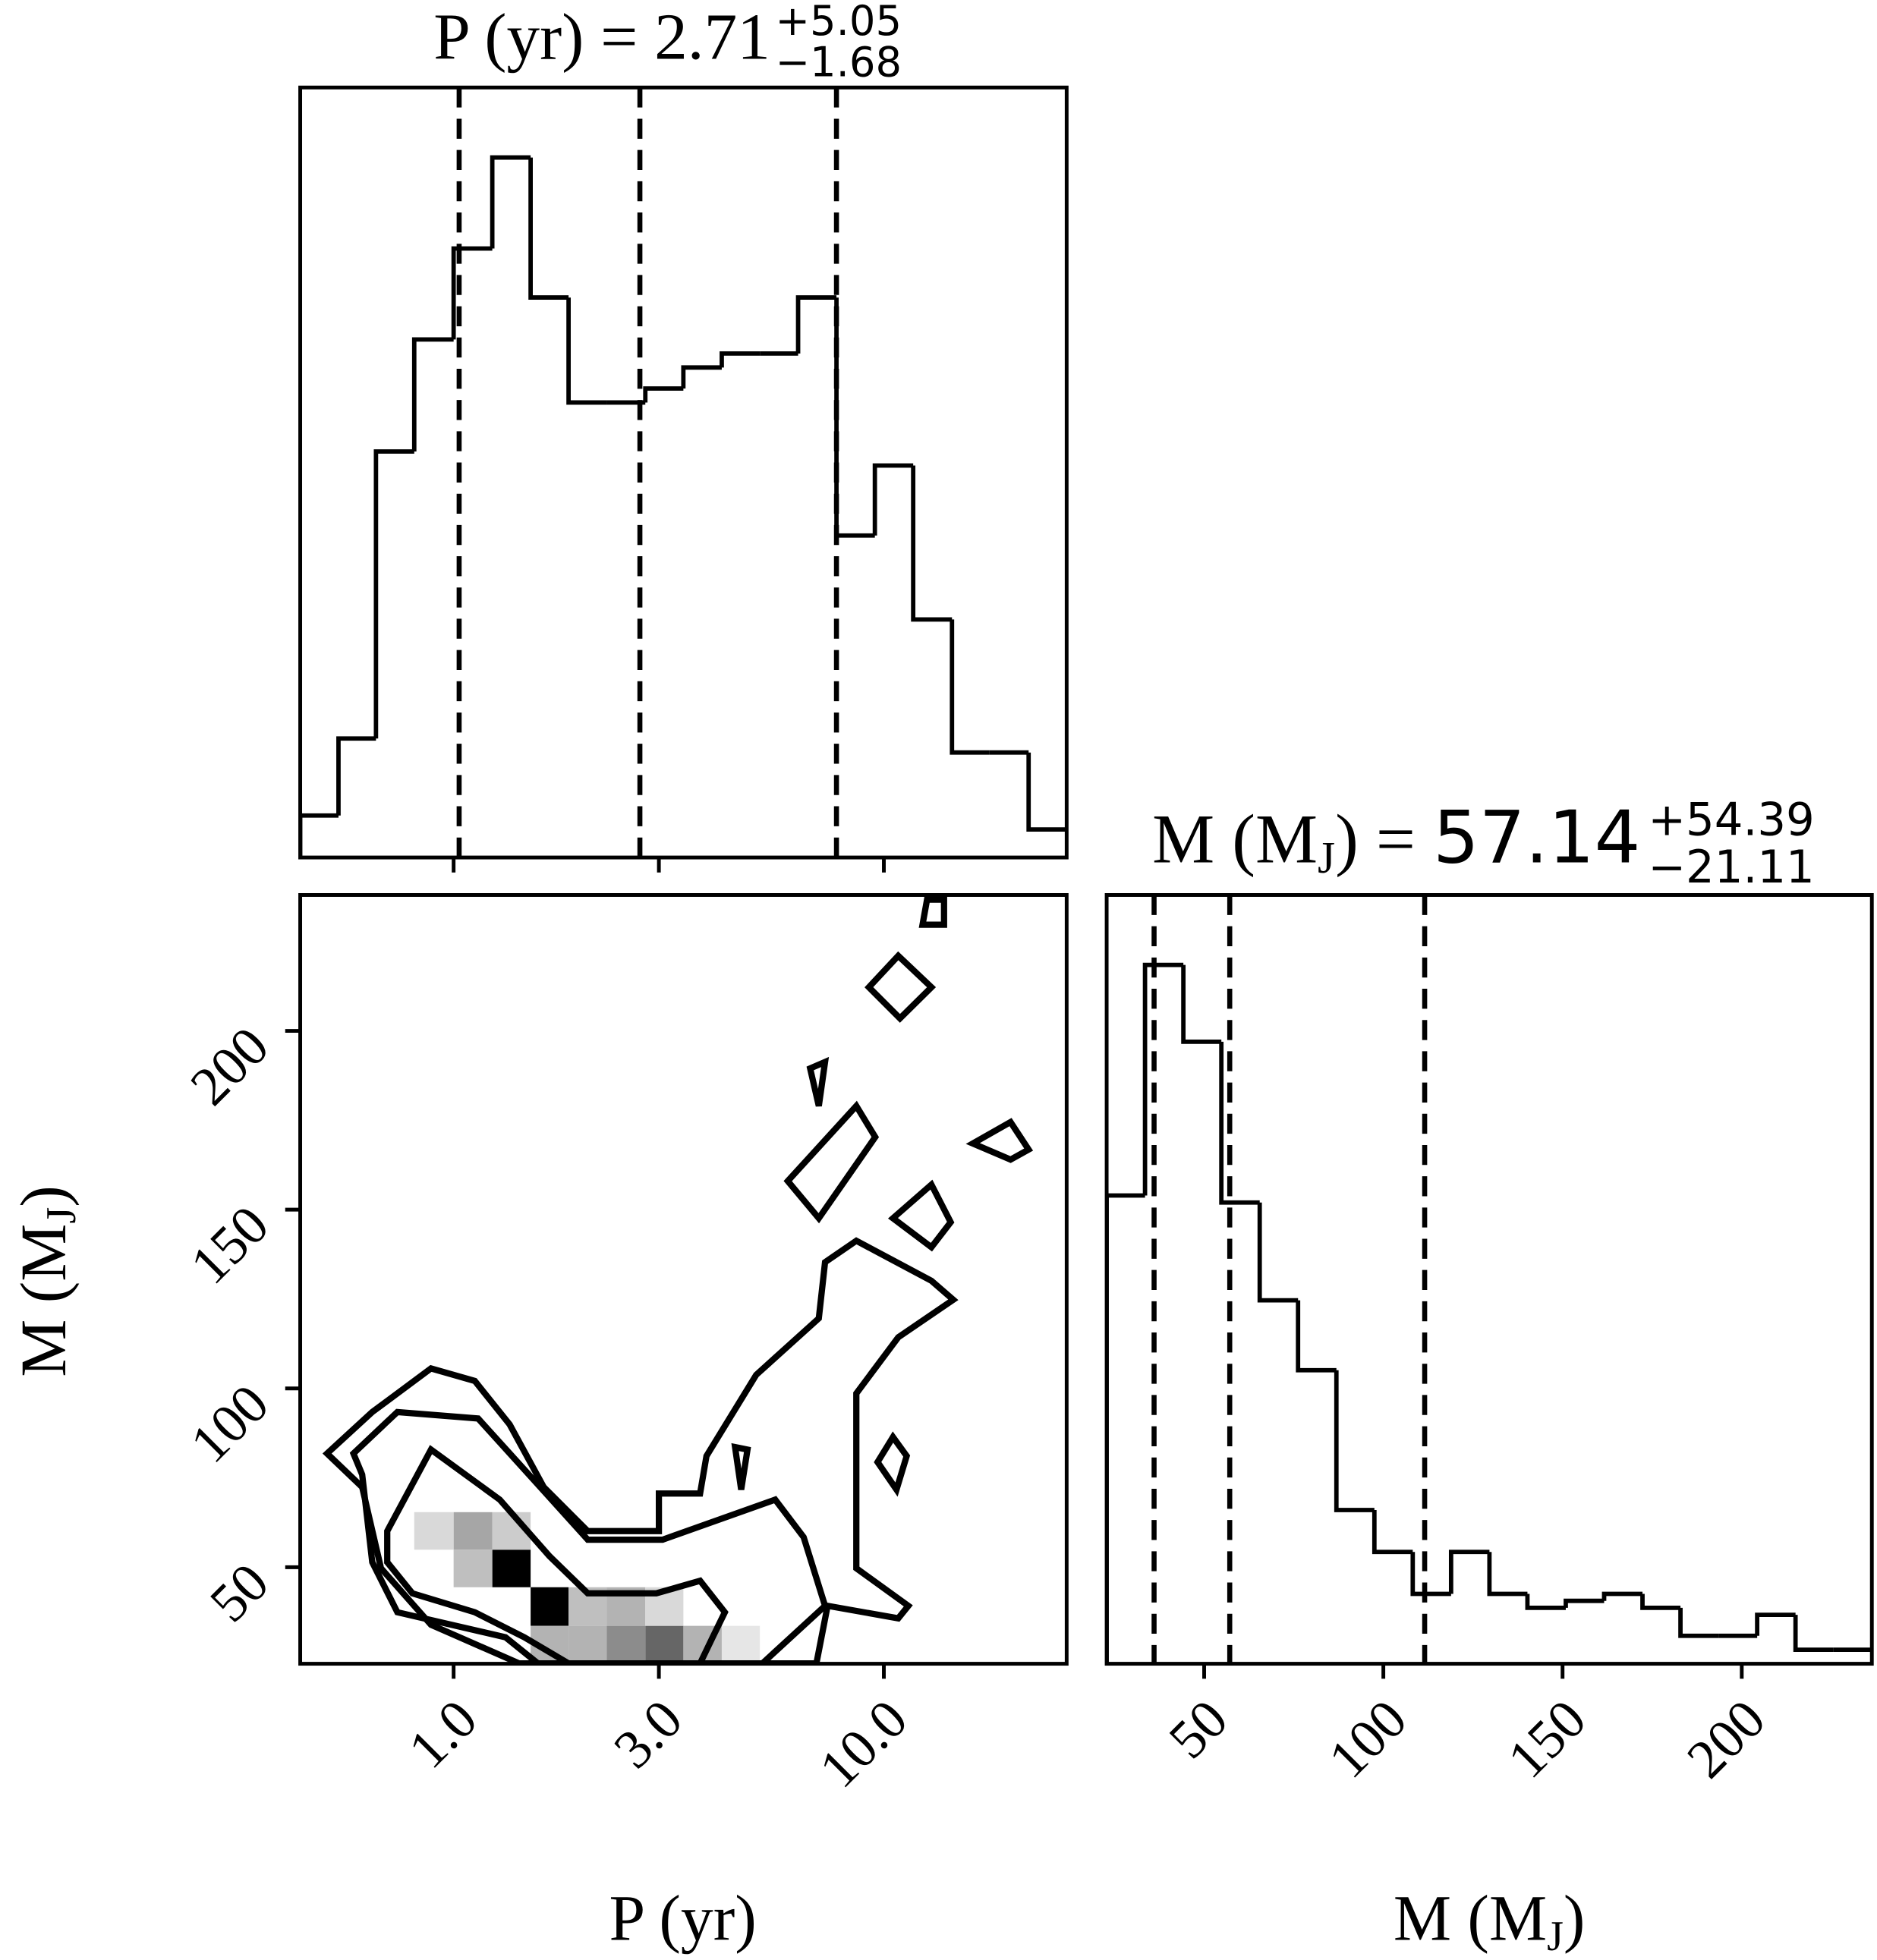 This screenshot has width=1877, height=1960. What do you see at coordinates (229, 1423) in the screenshot?
I see `y-tick-label: 100` at bounding box center [229, 1423].